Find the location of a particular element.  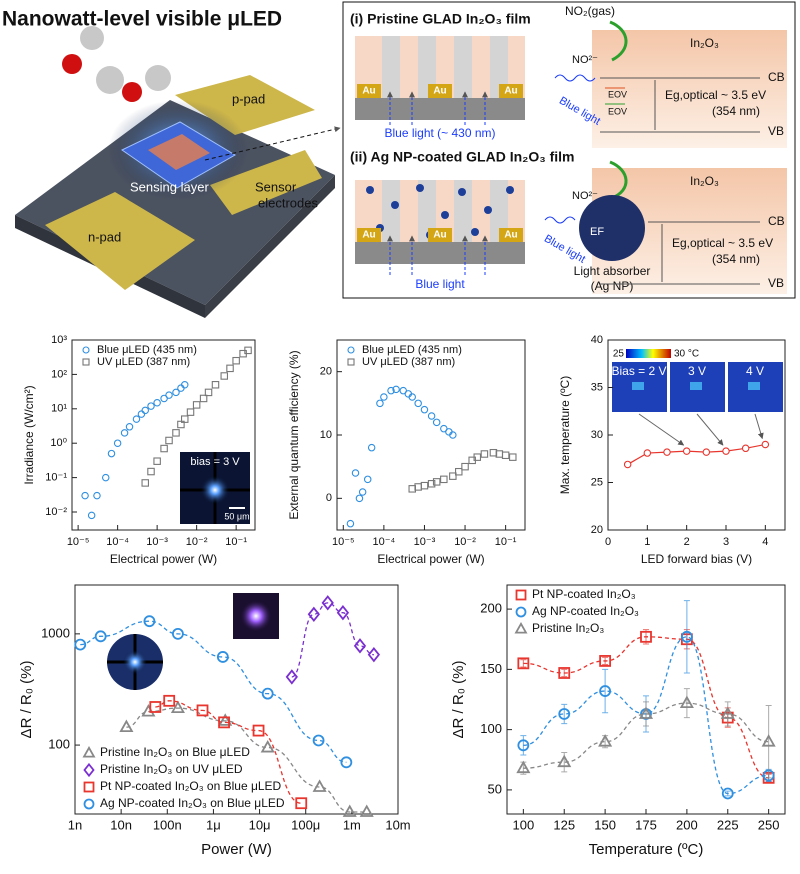

legend-label: Pt NP-coated In₂O₃ is located at coordinates (584, 594).